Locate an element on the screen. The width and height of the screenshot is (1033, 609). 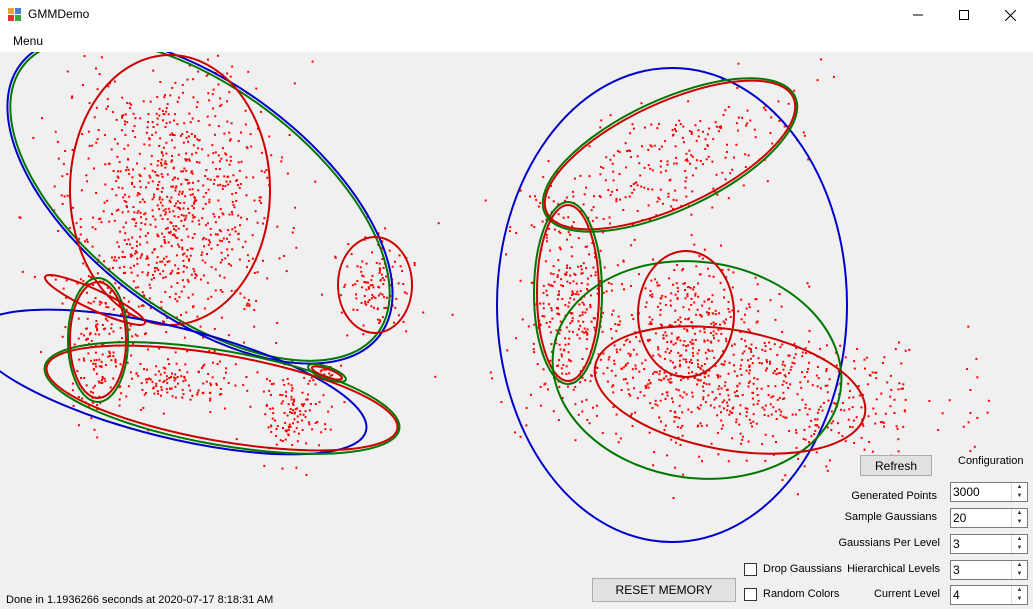
reset-memory-button: RESET MEMORY is located at coordinates (664, 590).